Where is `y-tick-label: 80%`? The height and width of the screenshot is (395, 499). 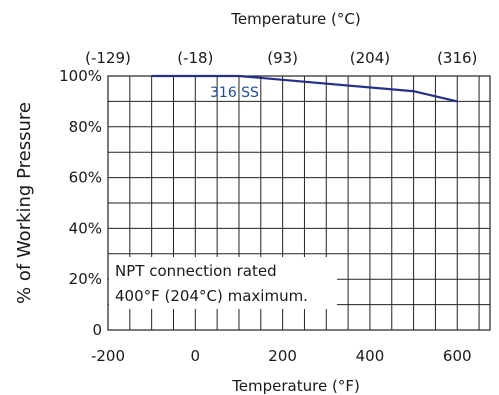 y-tick-label: 80% is located at coordinates (85, 127).